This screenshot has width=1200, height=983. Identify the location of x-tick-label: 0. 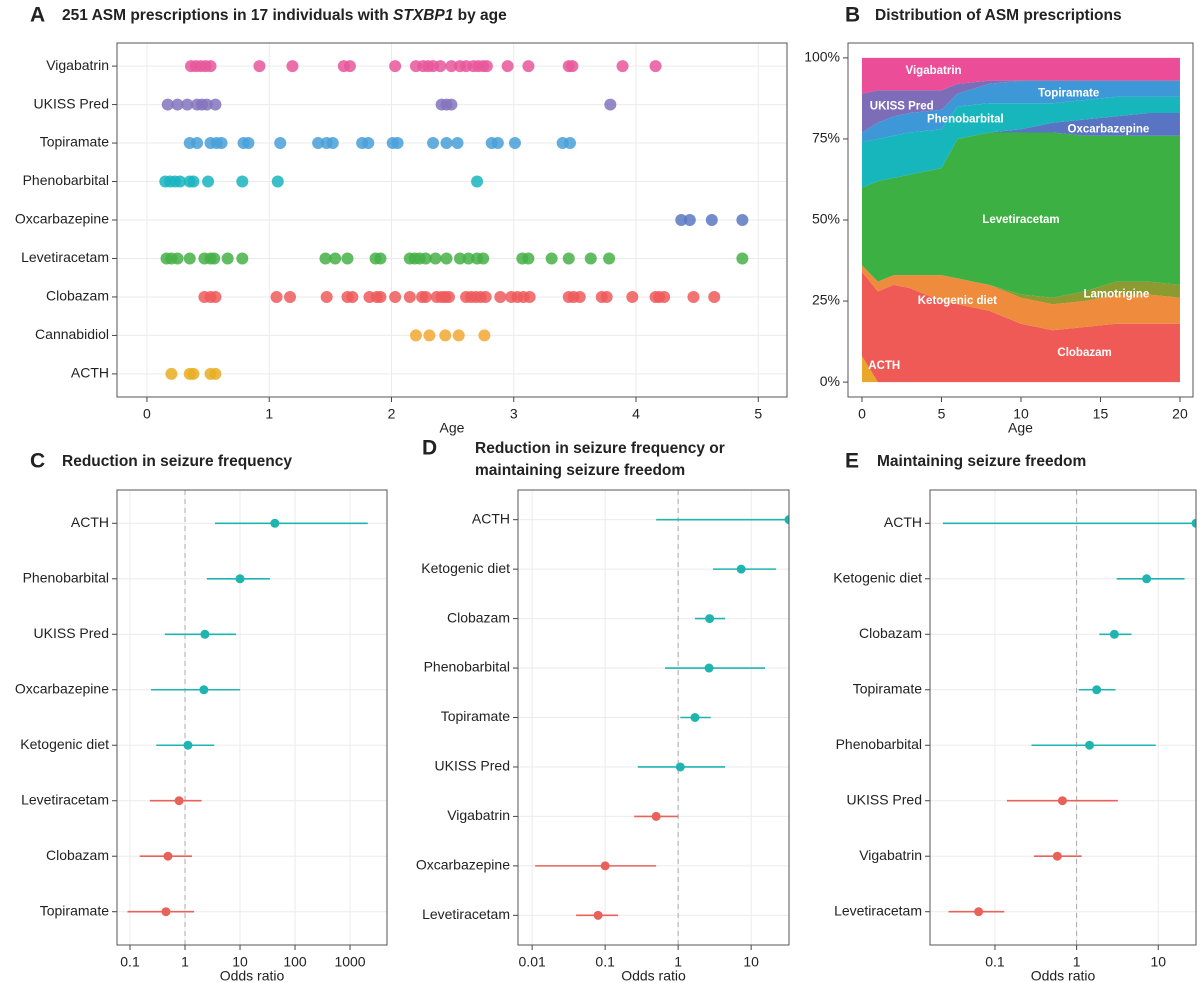
(862, 414).